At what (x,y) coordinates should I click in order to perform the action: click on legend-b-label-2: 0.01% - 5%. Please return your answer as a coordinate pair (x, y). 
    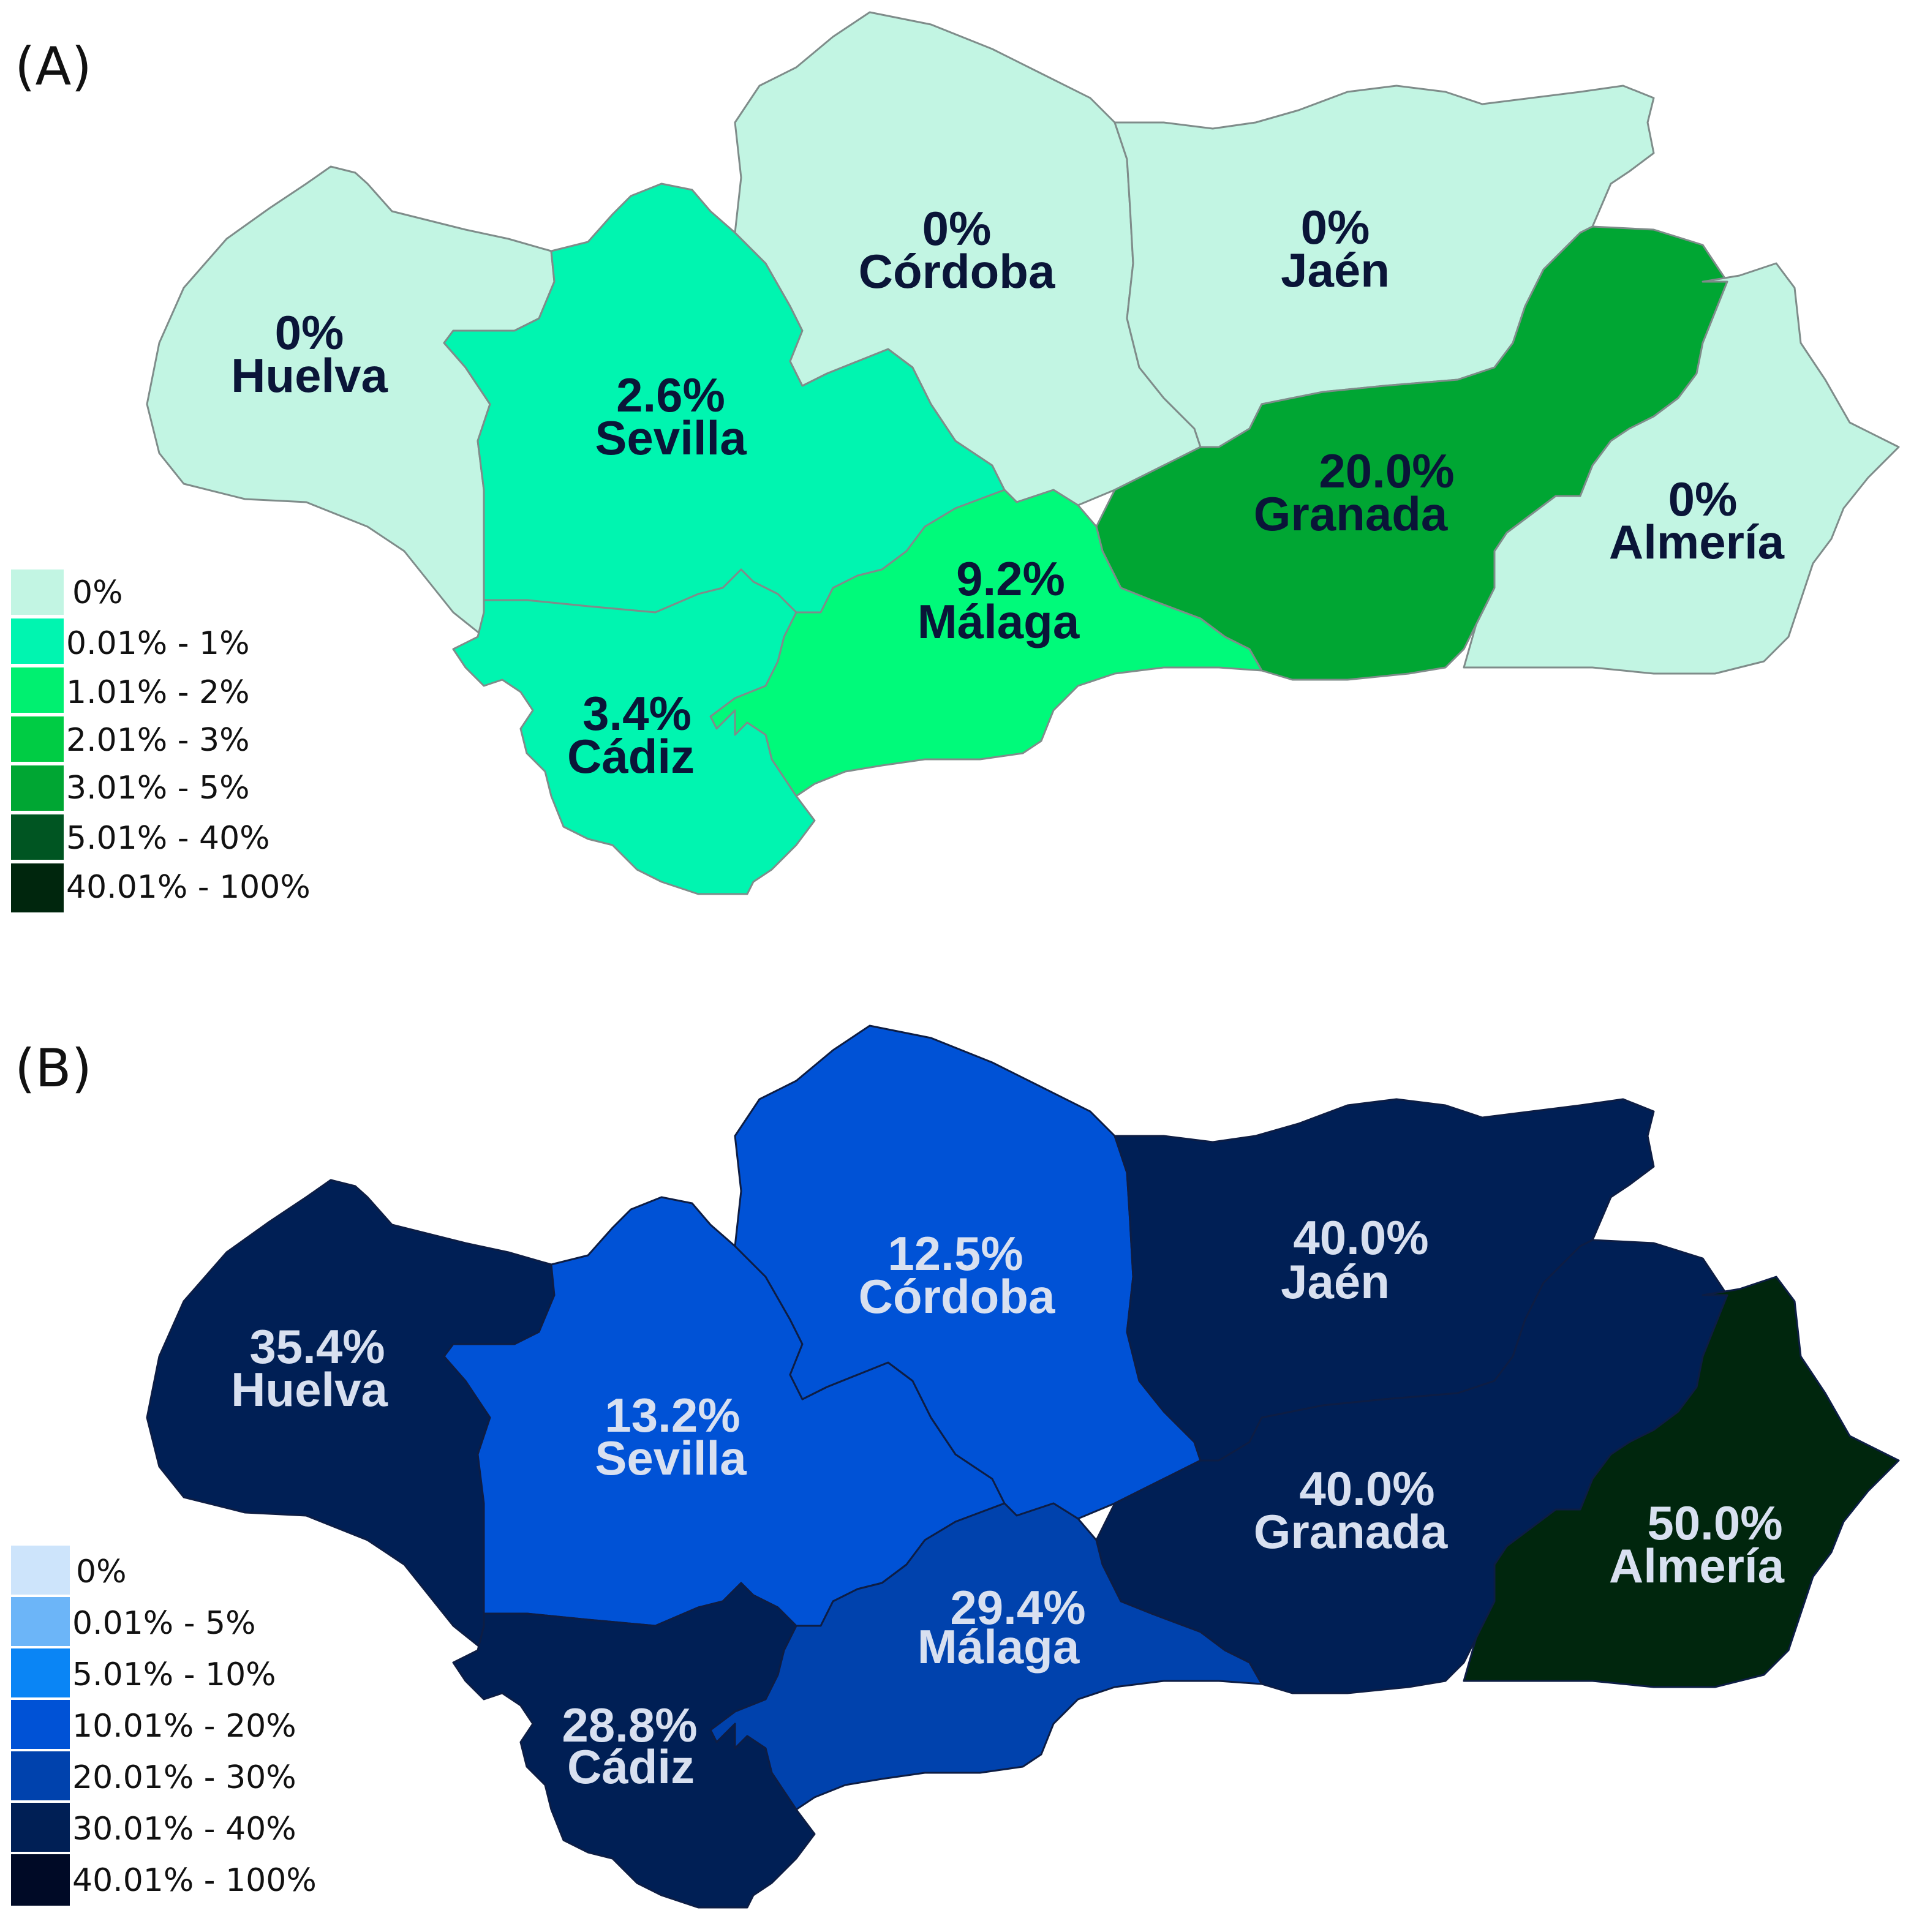
    Looking at the image, I should click on (164, 1623).